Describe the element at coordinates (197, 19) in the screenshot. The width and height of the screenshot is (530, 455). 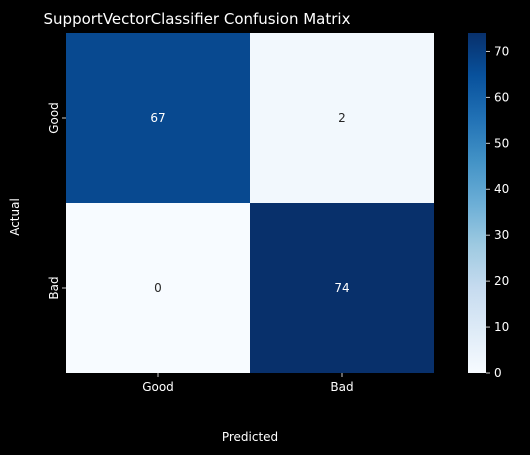
I see `chart-title: SupportVectorClassifier Confusion Matrix` at that location.